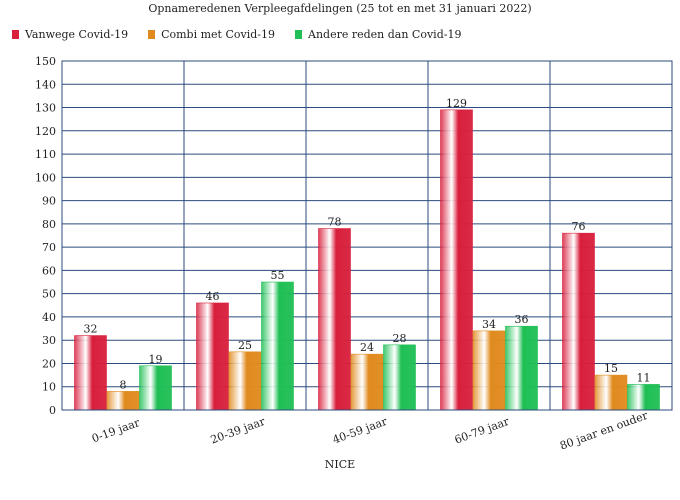 The width and height of the screenshot is (680, 500). I want to click on y-tick-label: 50, so click(49, 294).